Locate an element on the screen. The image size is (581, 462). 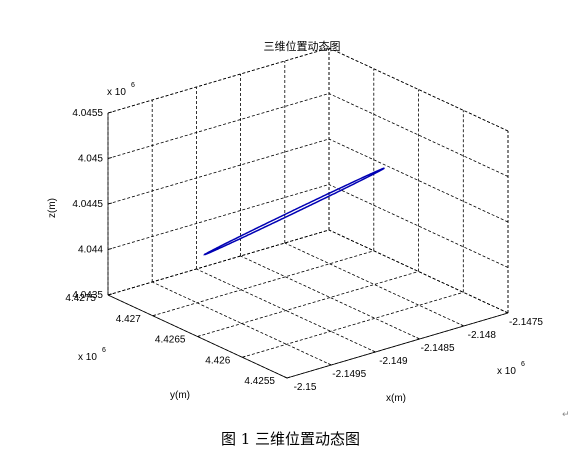
x-tick-label: -2.15 is located at coordinates (305, 387).